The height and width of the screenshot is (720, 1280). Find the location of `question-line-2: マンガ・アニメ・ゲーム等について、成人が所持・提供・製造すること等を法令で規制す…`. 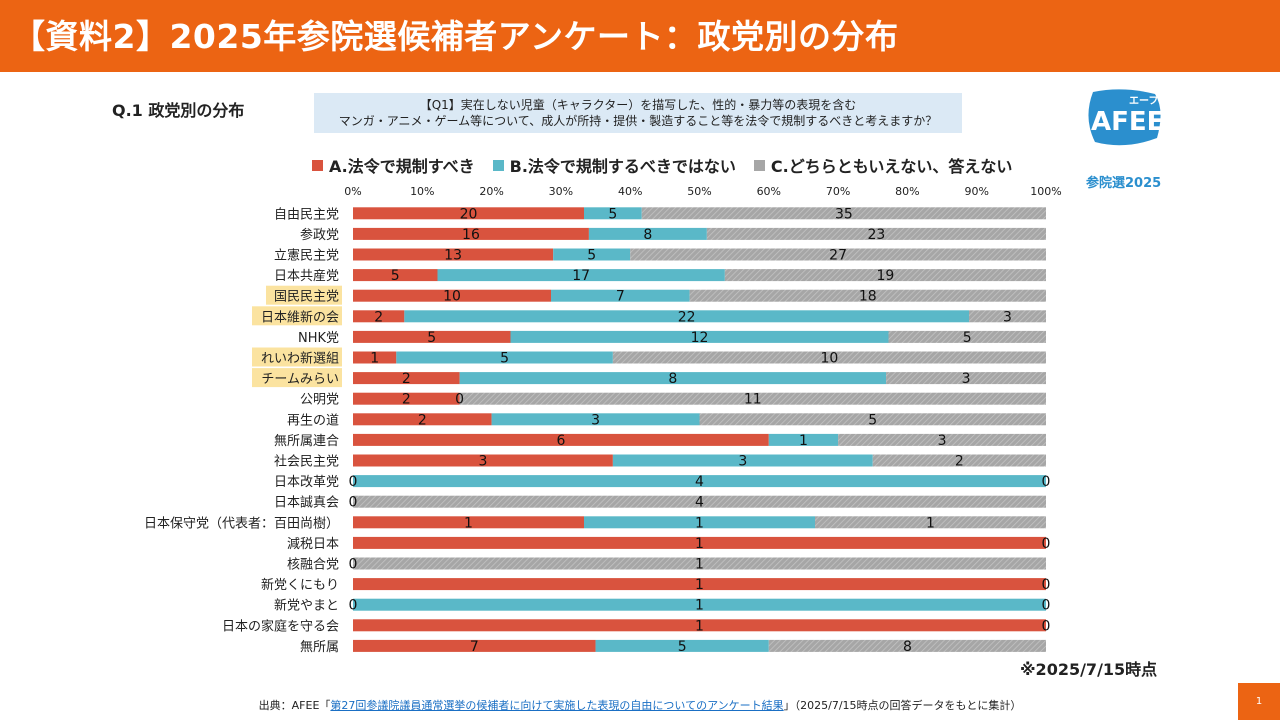

question-line-2: マンガ・アニメ・ゲーム等について、成人が所持・提供・製造すること等を法令で規制す… is located at coordinates (638, 121).